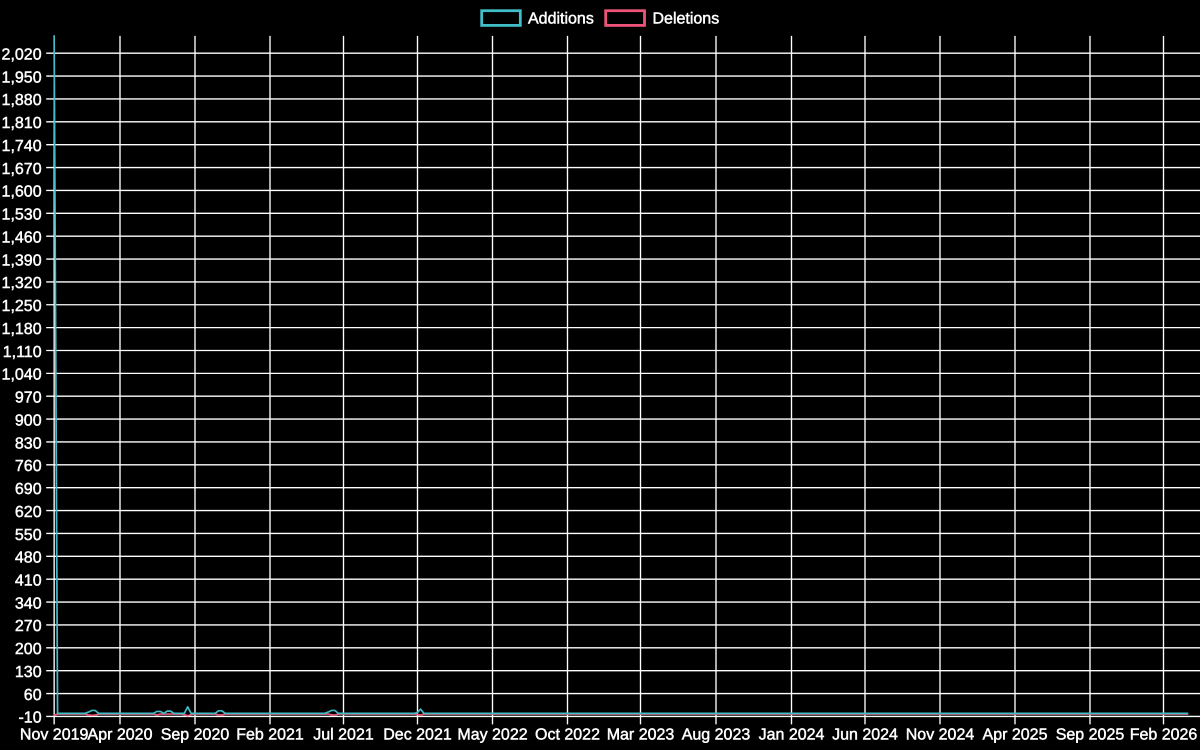 The height and width of the screenshot is (750, 1200). Describe the element at coordinates (195, 734) in the screenshot. I see `svg-text: Sep 2020` at that location.